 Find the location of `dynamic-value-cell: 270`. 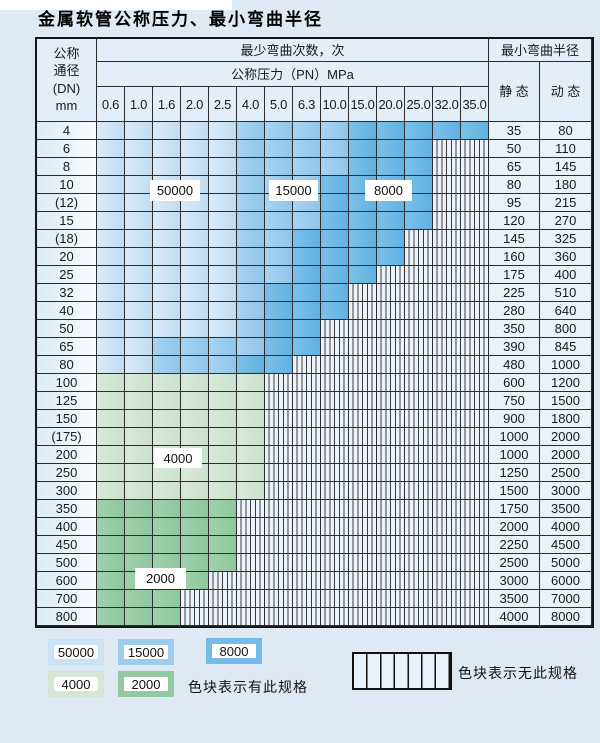

dynamic-value-cell: 270 is located at coordinates (566, 221).